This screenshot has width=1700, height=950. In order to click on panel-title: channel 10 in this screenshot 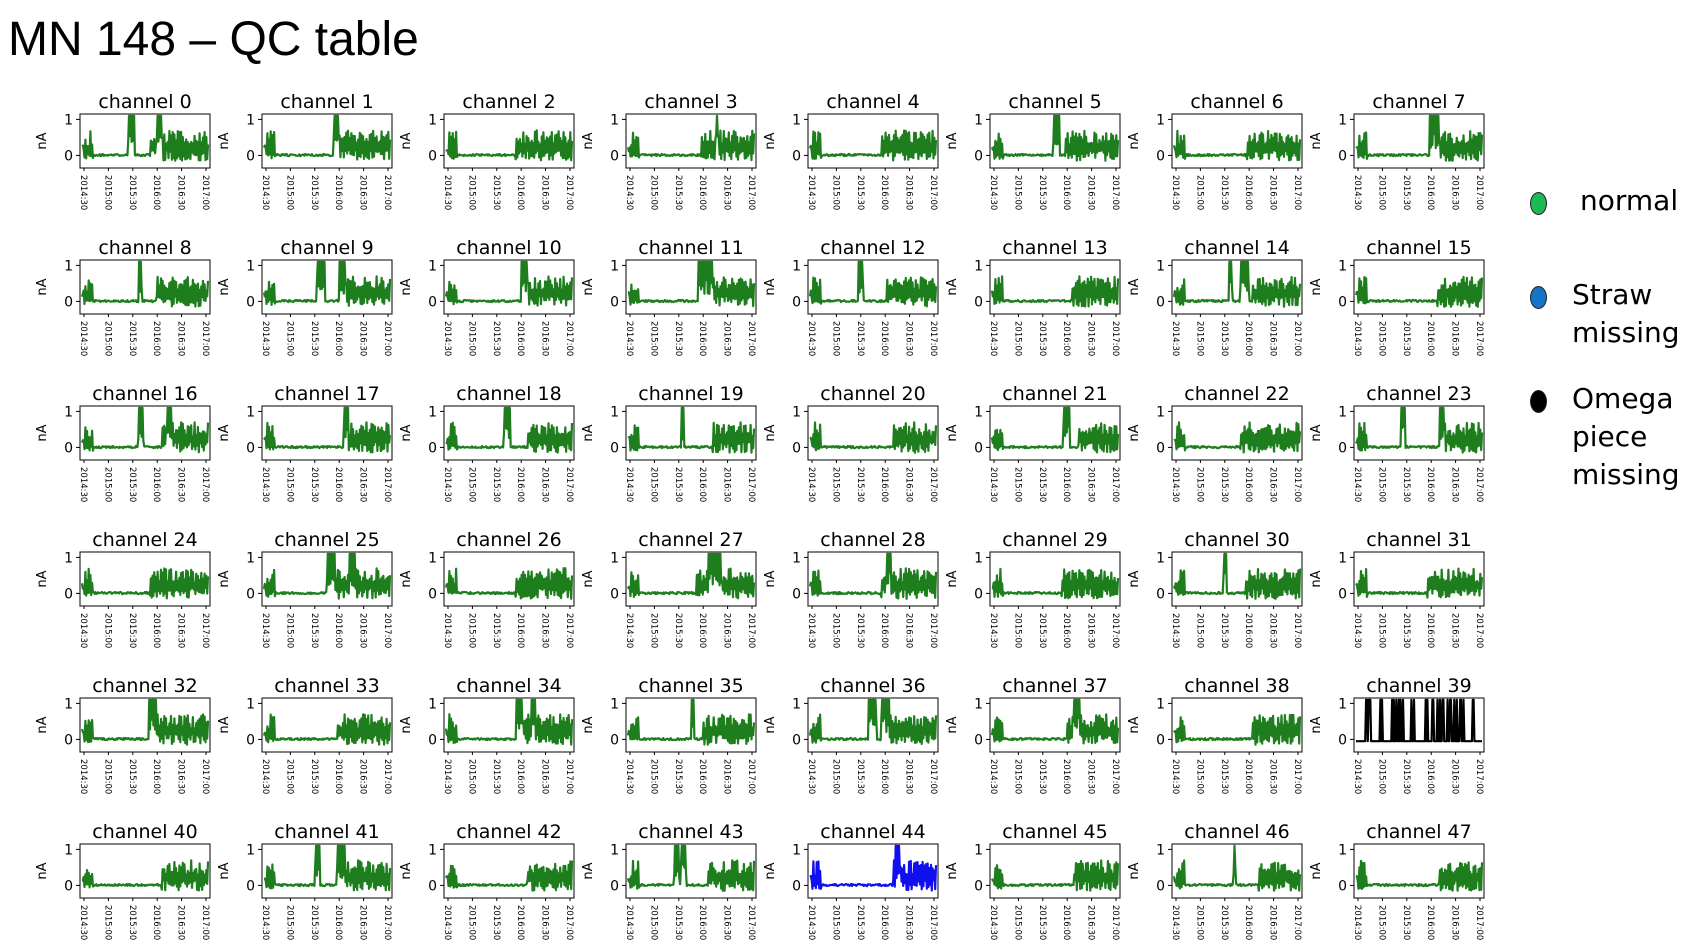, I will do `click(508, 248)`.